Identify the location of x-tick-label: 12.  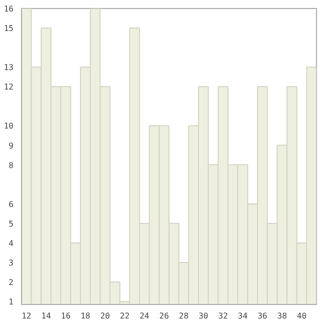
(27, 316).